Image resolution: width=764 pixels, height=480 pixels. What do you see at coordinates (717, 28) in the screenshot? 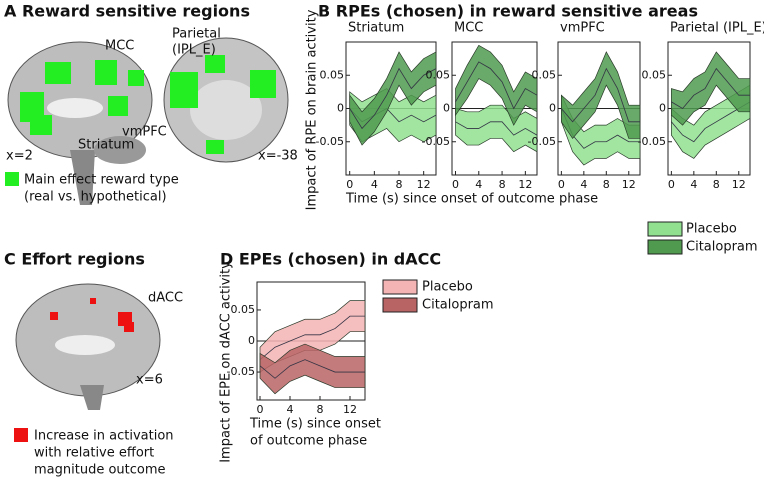
I see `chart-title: Parietal (IPL_E)` at bounding box center [717, 28].